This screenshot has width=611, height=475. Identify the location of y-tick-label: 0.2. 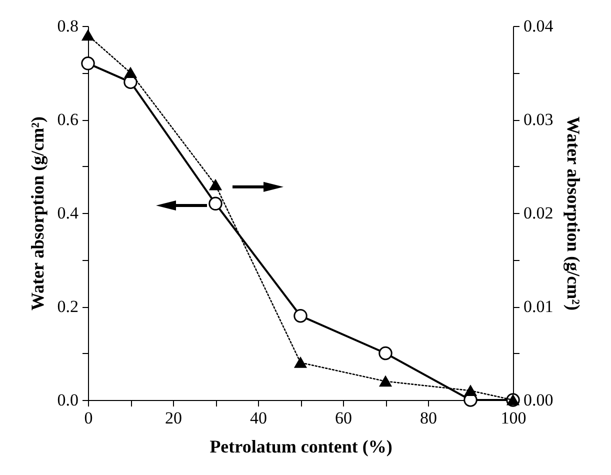
(67, 306).